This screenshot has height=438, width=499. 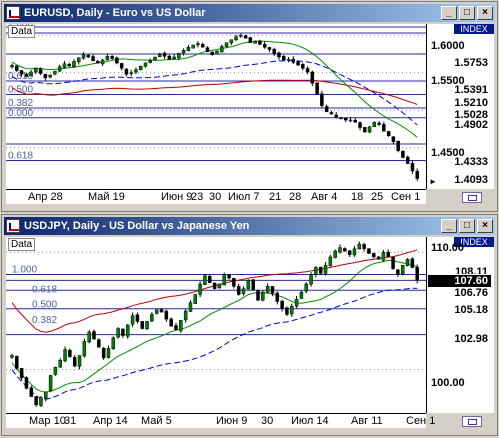 I want to click on eurusd-title-bar: EURUSD, Daily - Euro vs US Dollar _ □ ×, so click(x=249, y=13).